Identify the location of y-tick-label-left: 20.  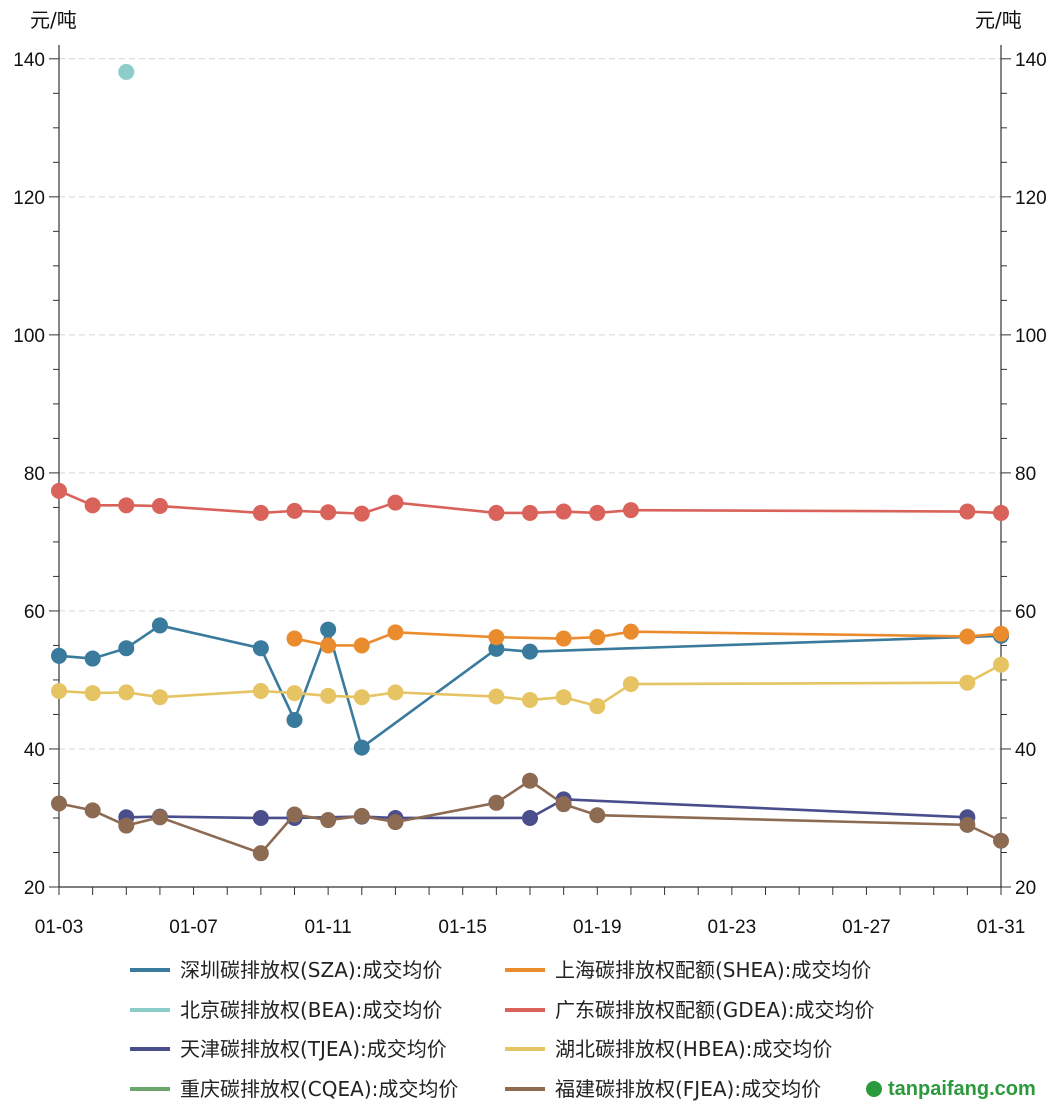
(34, 888).